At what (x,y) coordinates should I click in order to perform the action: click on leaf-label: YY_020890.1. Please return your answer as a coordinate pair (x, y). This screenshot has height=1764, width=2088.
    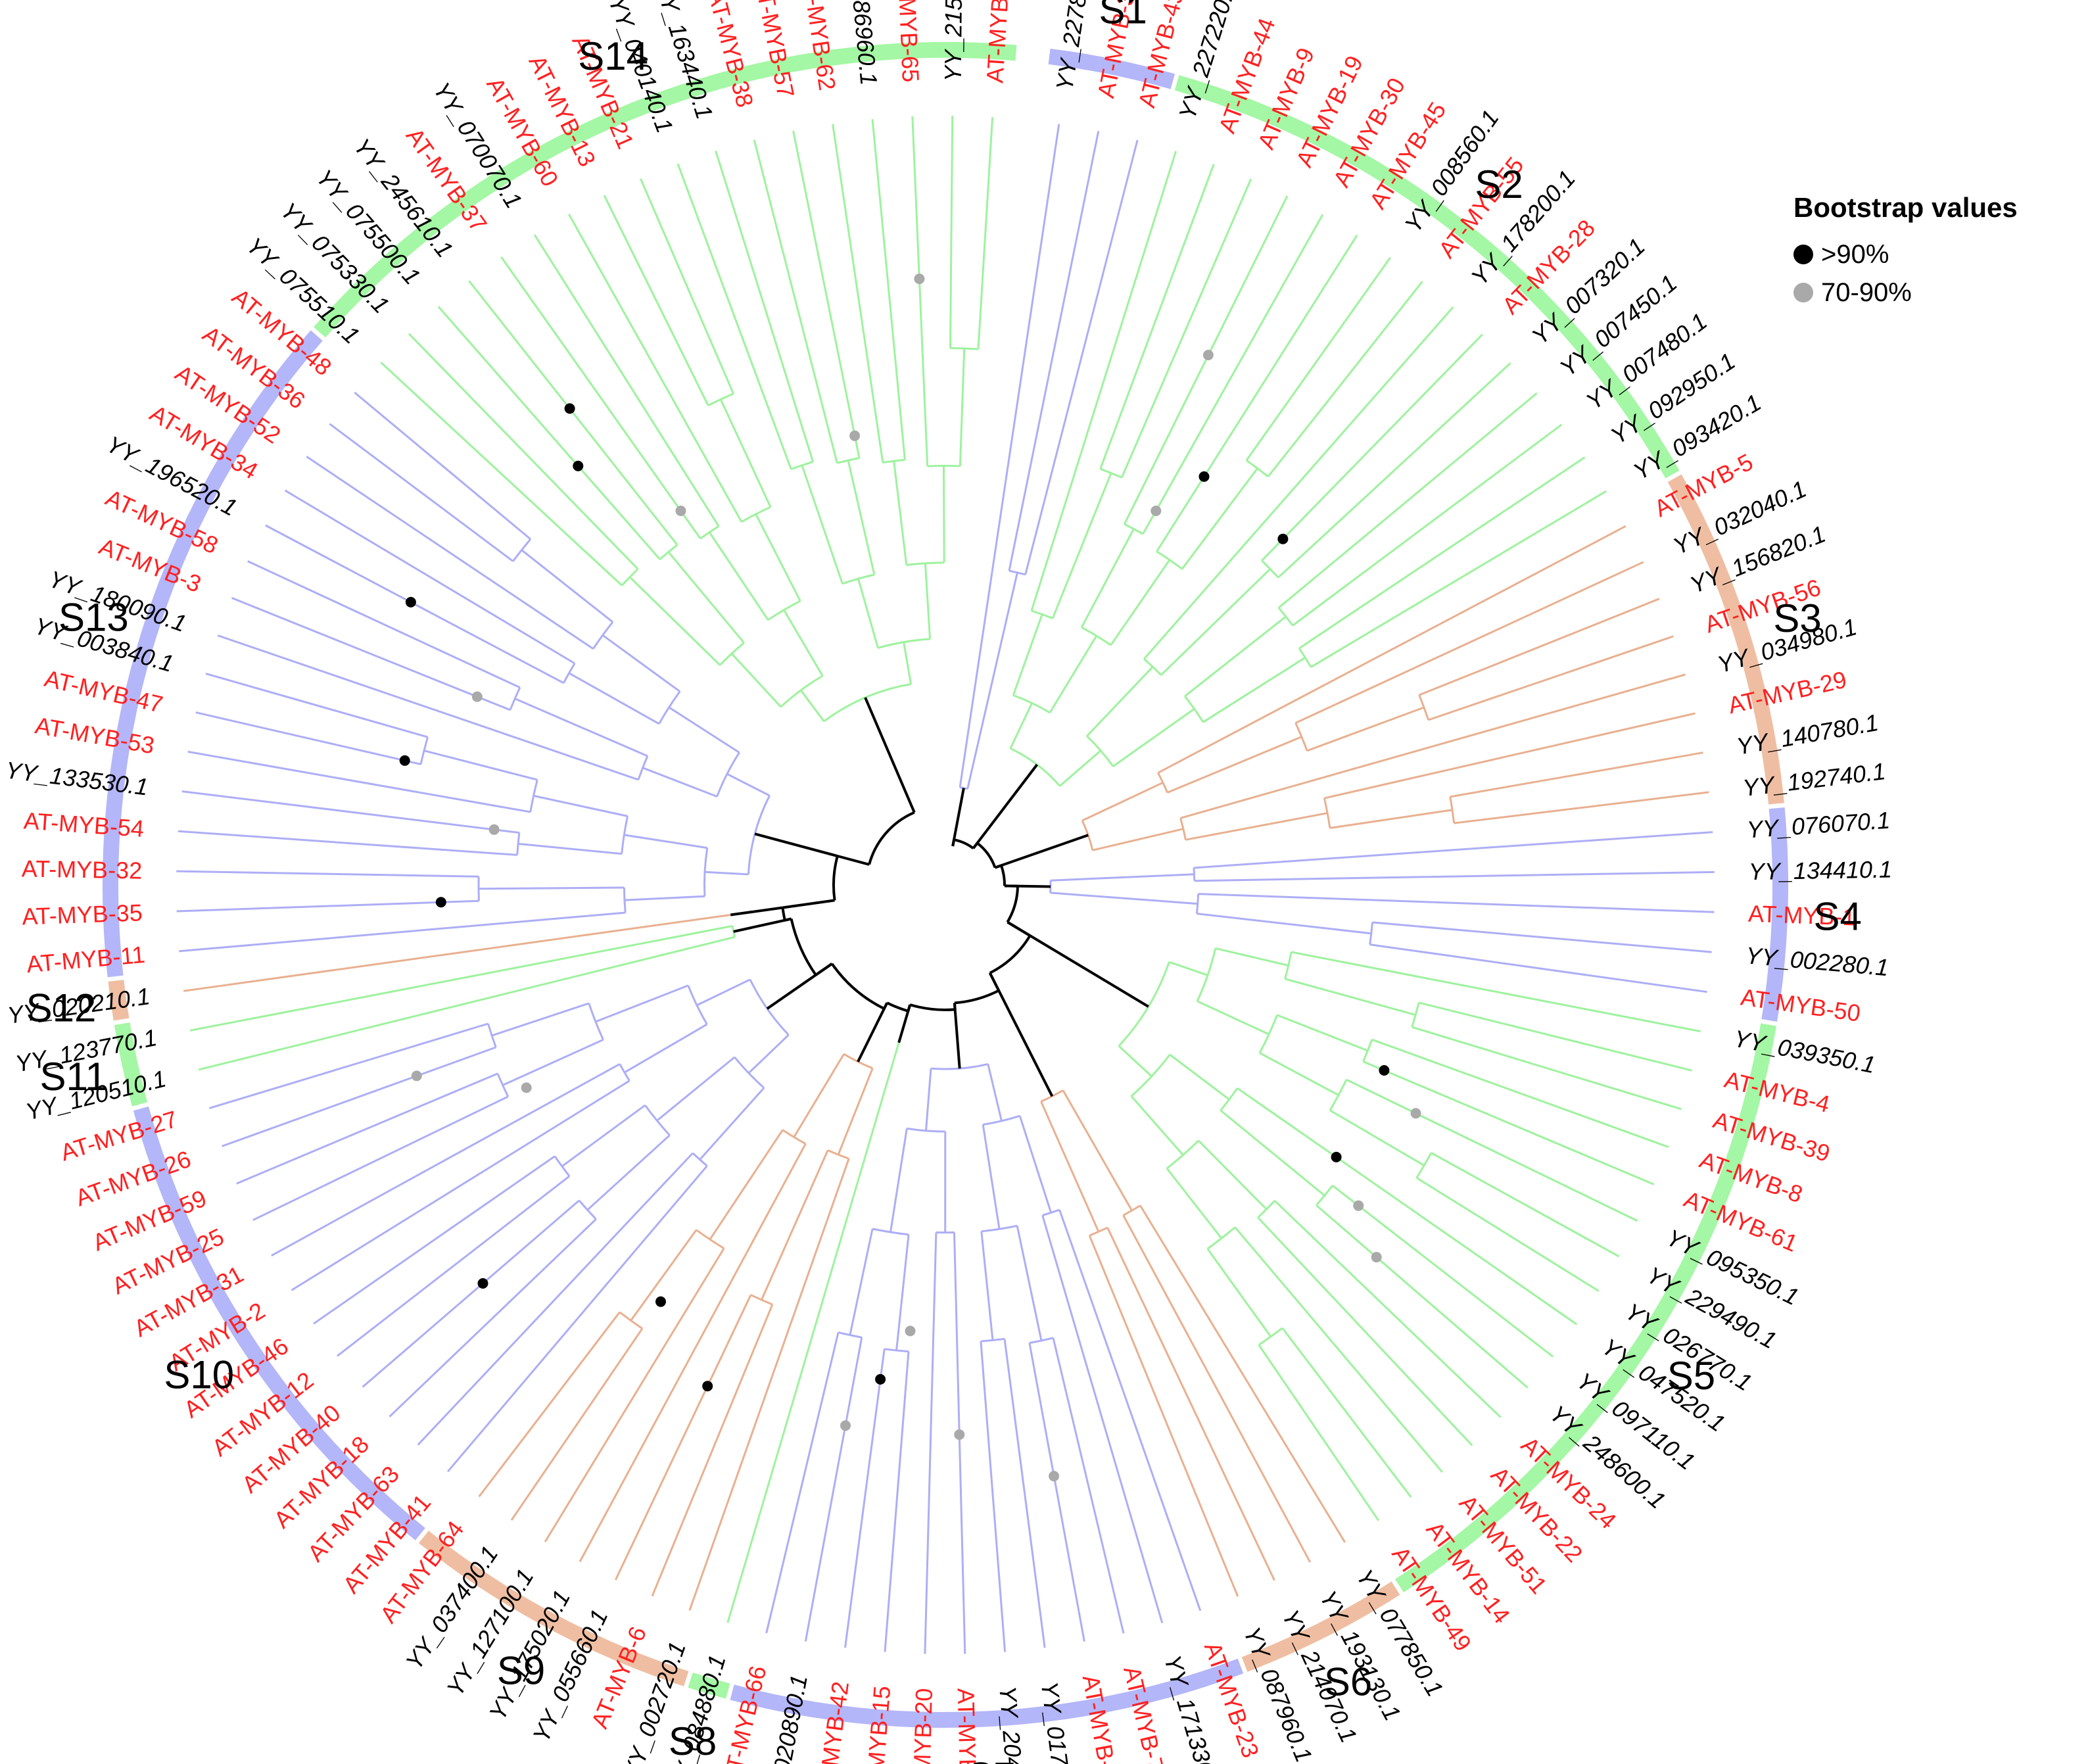
    Looking at the image, I should click on (786, 1718).